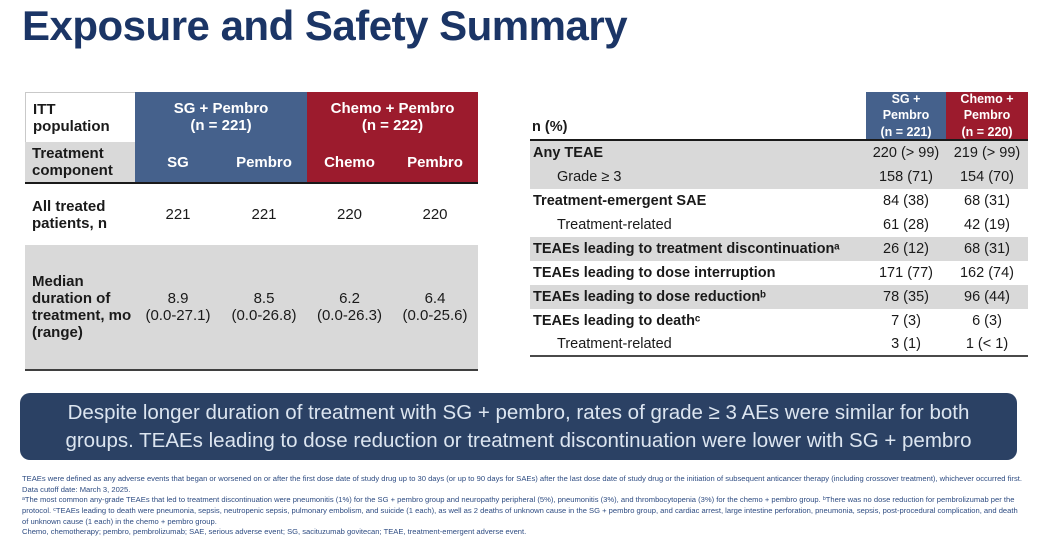 This screenshot has height=540, width=1037. What do you see at coordinates (620, 201) in the screenshot?
I see `safety-row-label: Treatment-emergent SAE` at bounding box center [620, 201].